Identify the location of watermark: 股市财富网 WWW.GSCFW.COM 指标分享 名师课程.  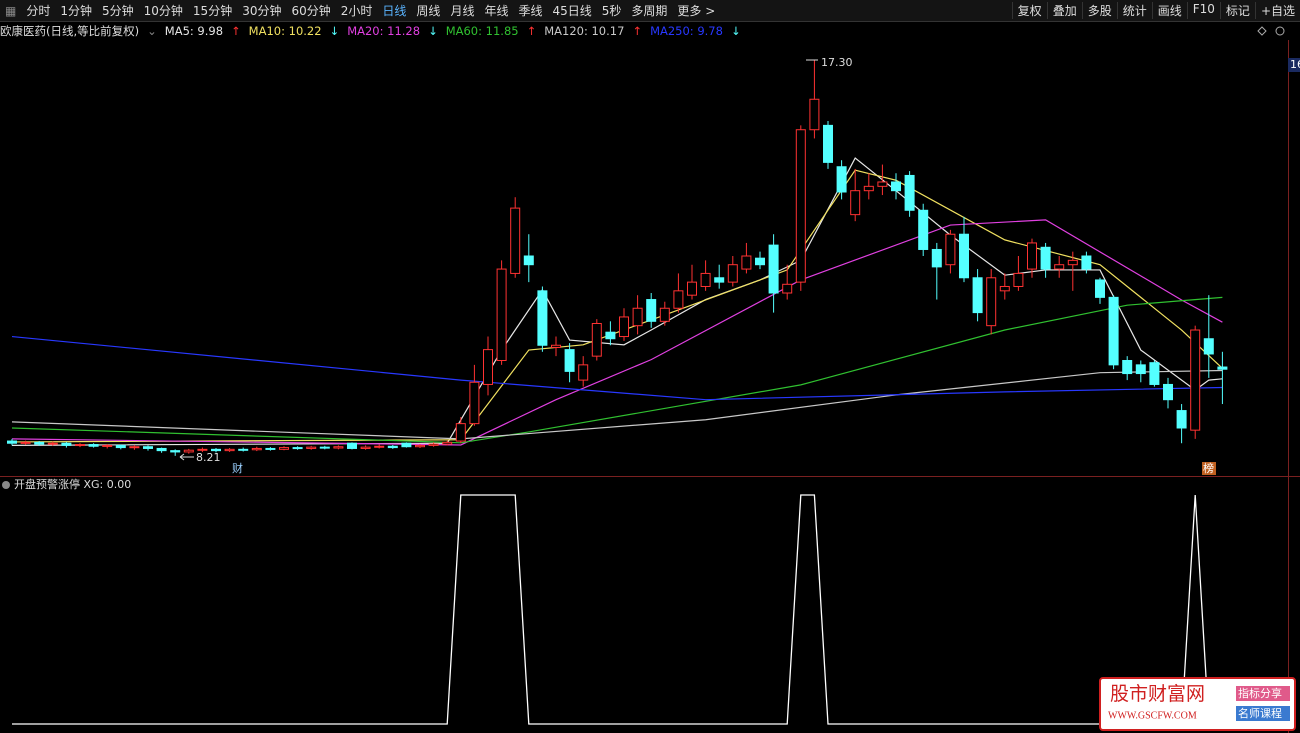
(1197, 704).